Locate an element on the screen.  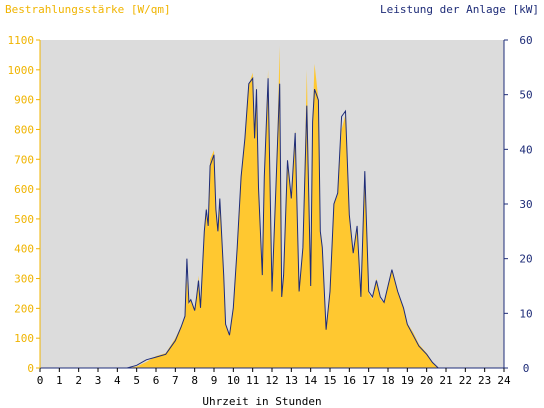
x-tick-label: 6 is located at coordinates (156, 380).